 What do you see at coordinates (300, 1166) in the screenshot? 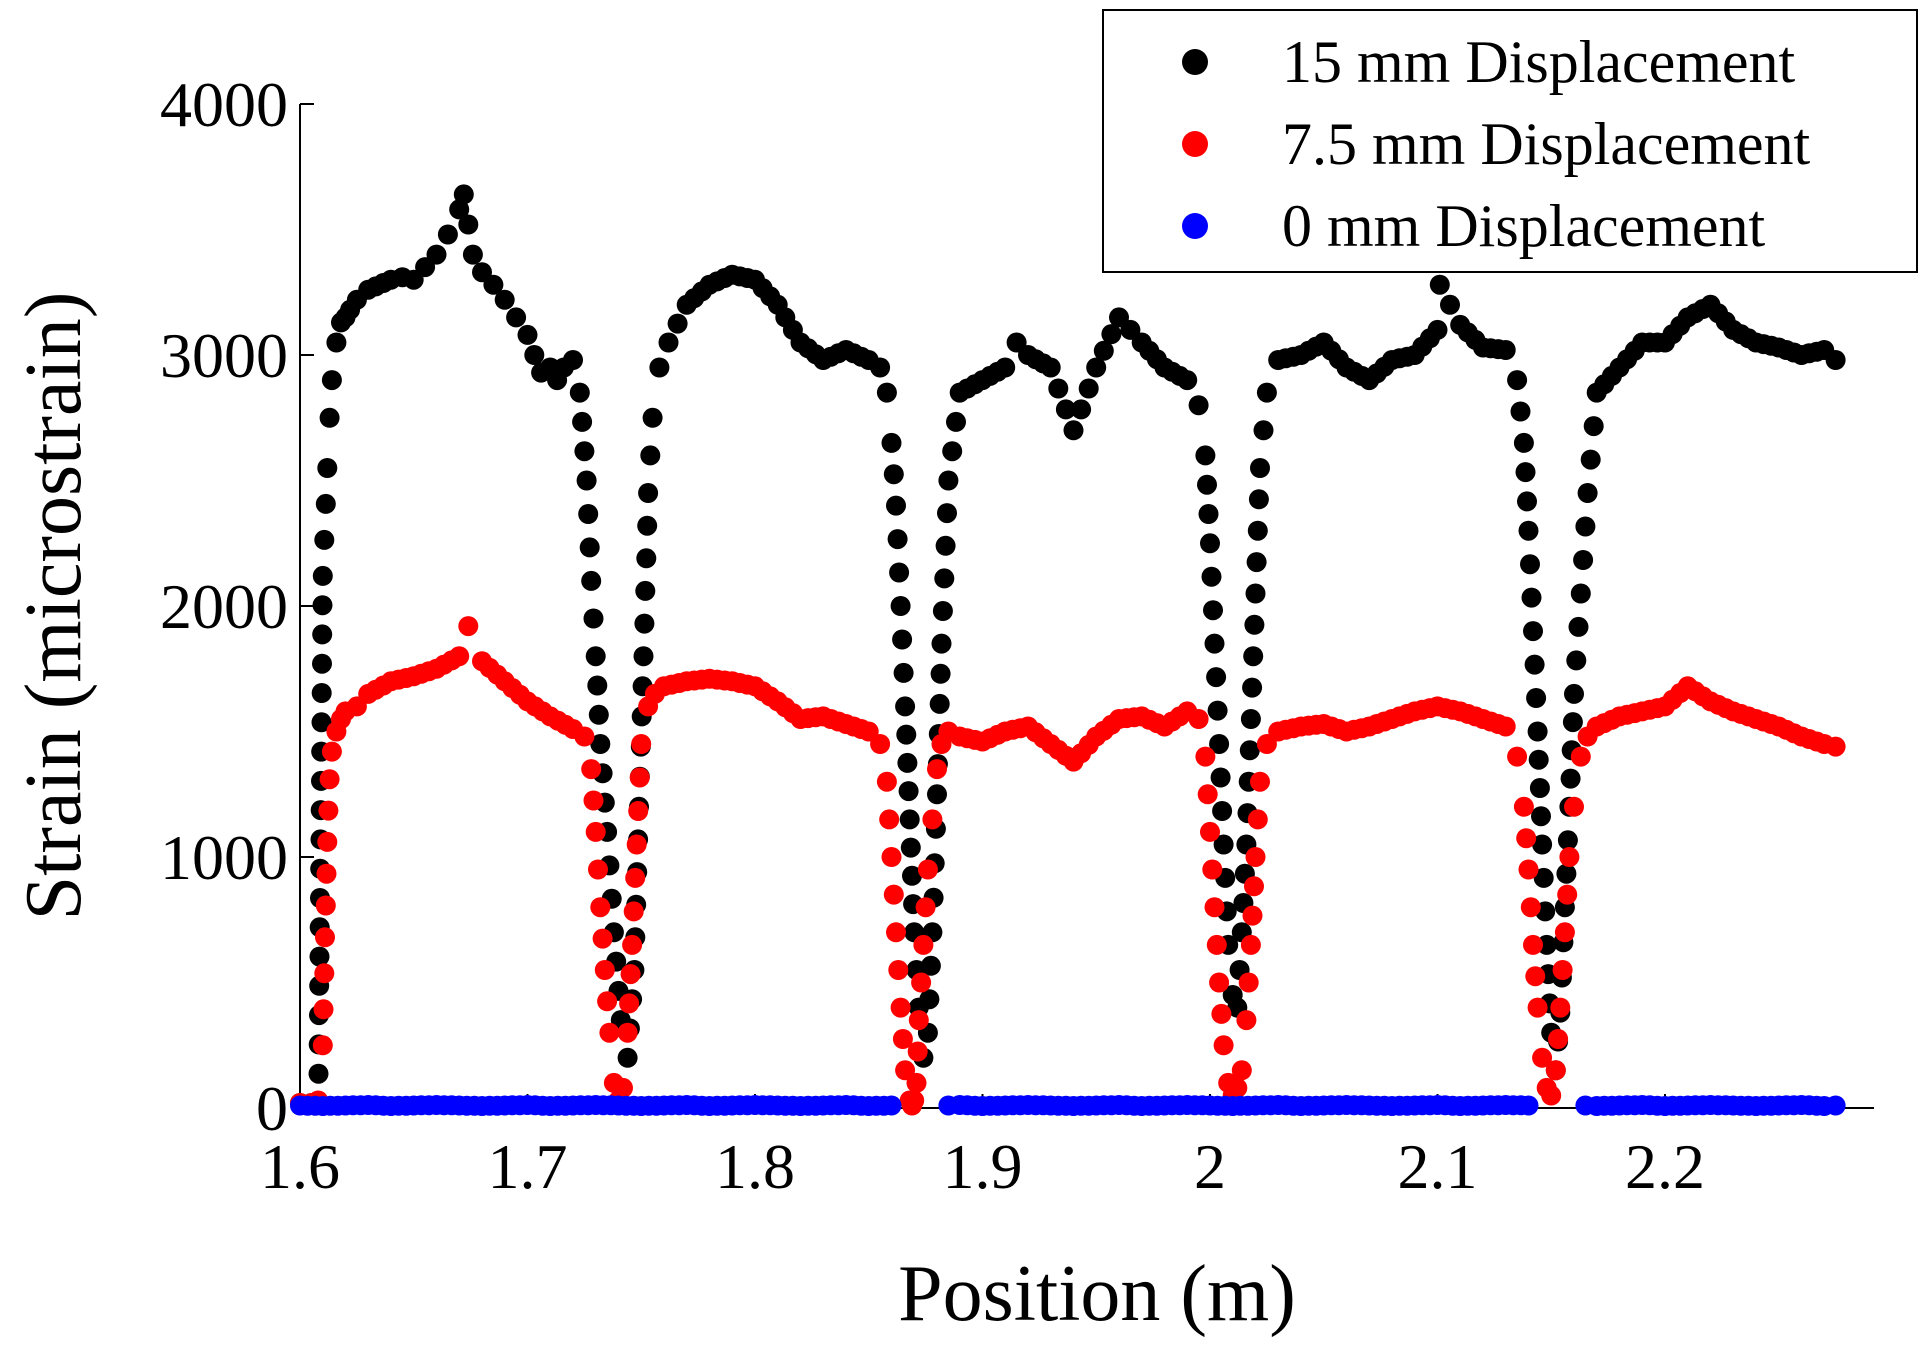
I see `x-tick-label: 1.6` at bounding box center [300, 1166].